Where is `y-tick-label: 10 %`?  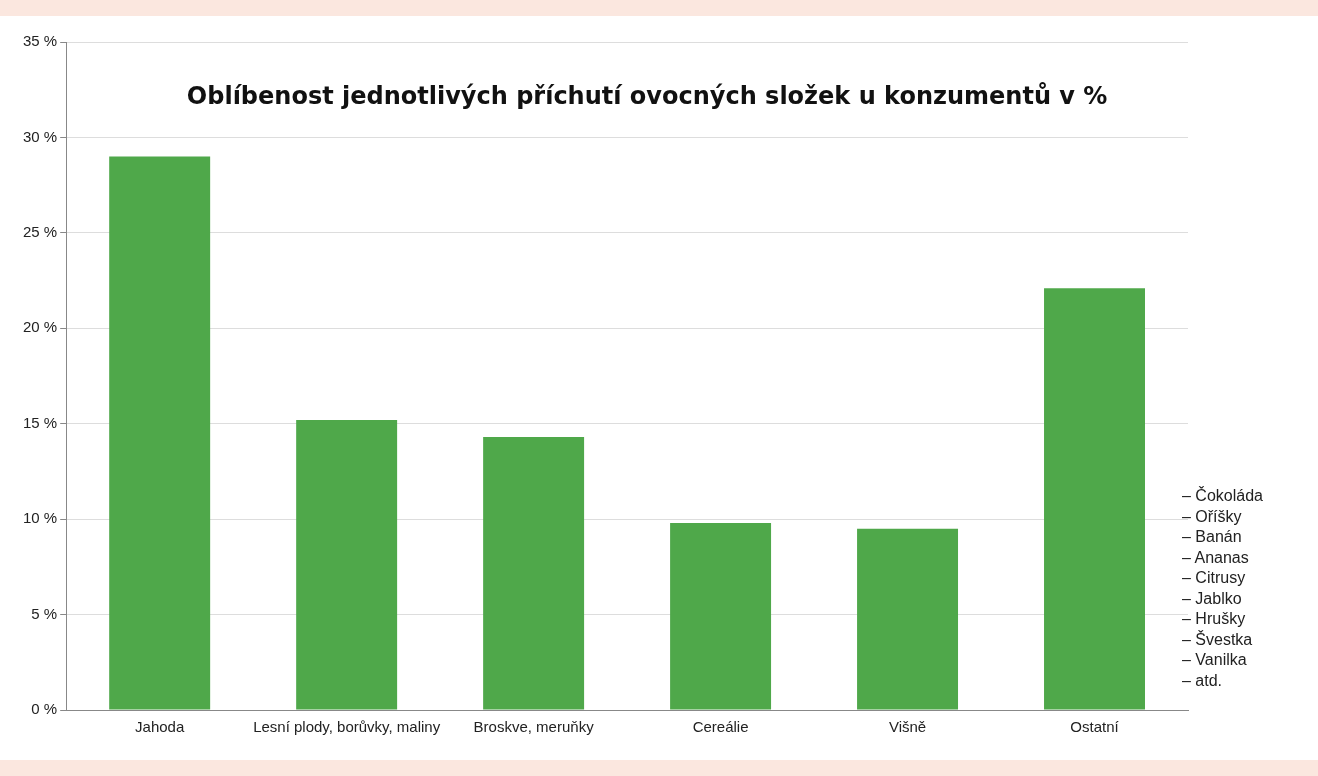 y-tick-label: 10 % is located at coordinates (40, 518).